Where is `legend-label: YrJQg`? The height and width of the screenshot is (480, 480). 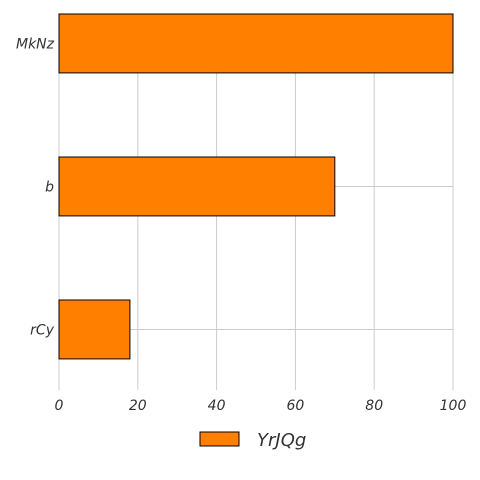 legend-label: YrJQg is located at coordinates (281, 440).